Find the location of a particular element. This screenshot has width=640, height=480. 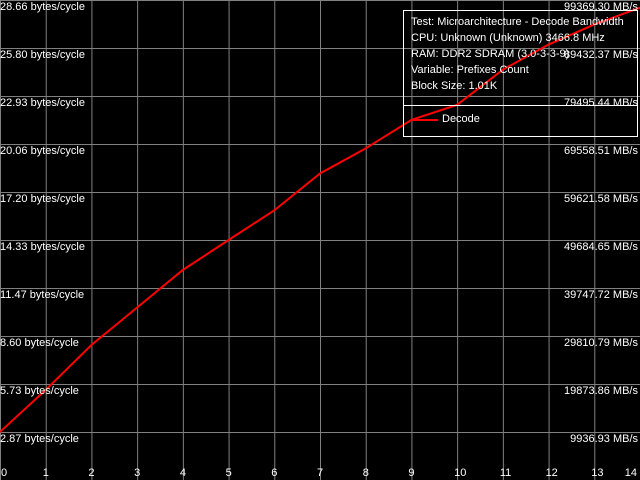

x-tick: 1 is located at coordinates (45, 473).